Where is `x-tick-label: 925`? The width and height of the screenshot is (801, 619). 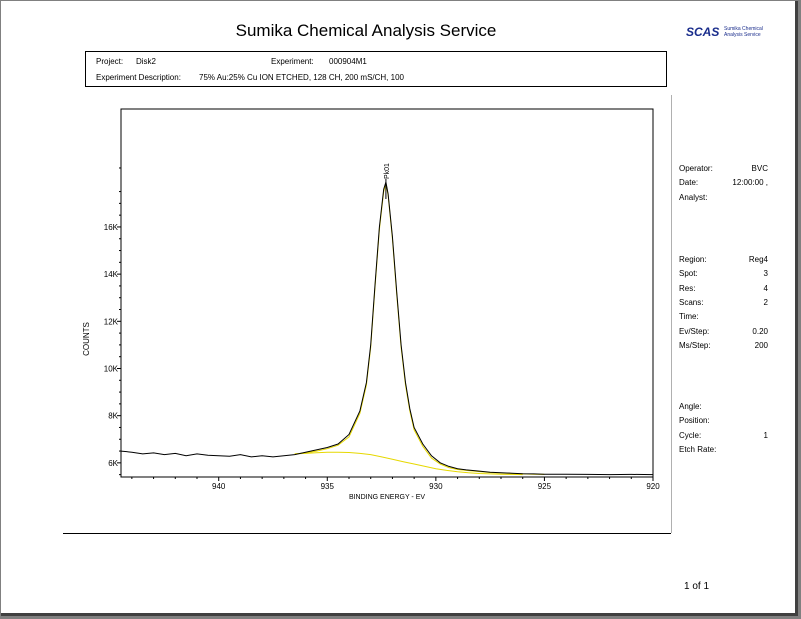
x-tick-label: 925 is located at coordinates (545, 486).